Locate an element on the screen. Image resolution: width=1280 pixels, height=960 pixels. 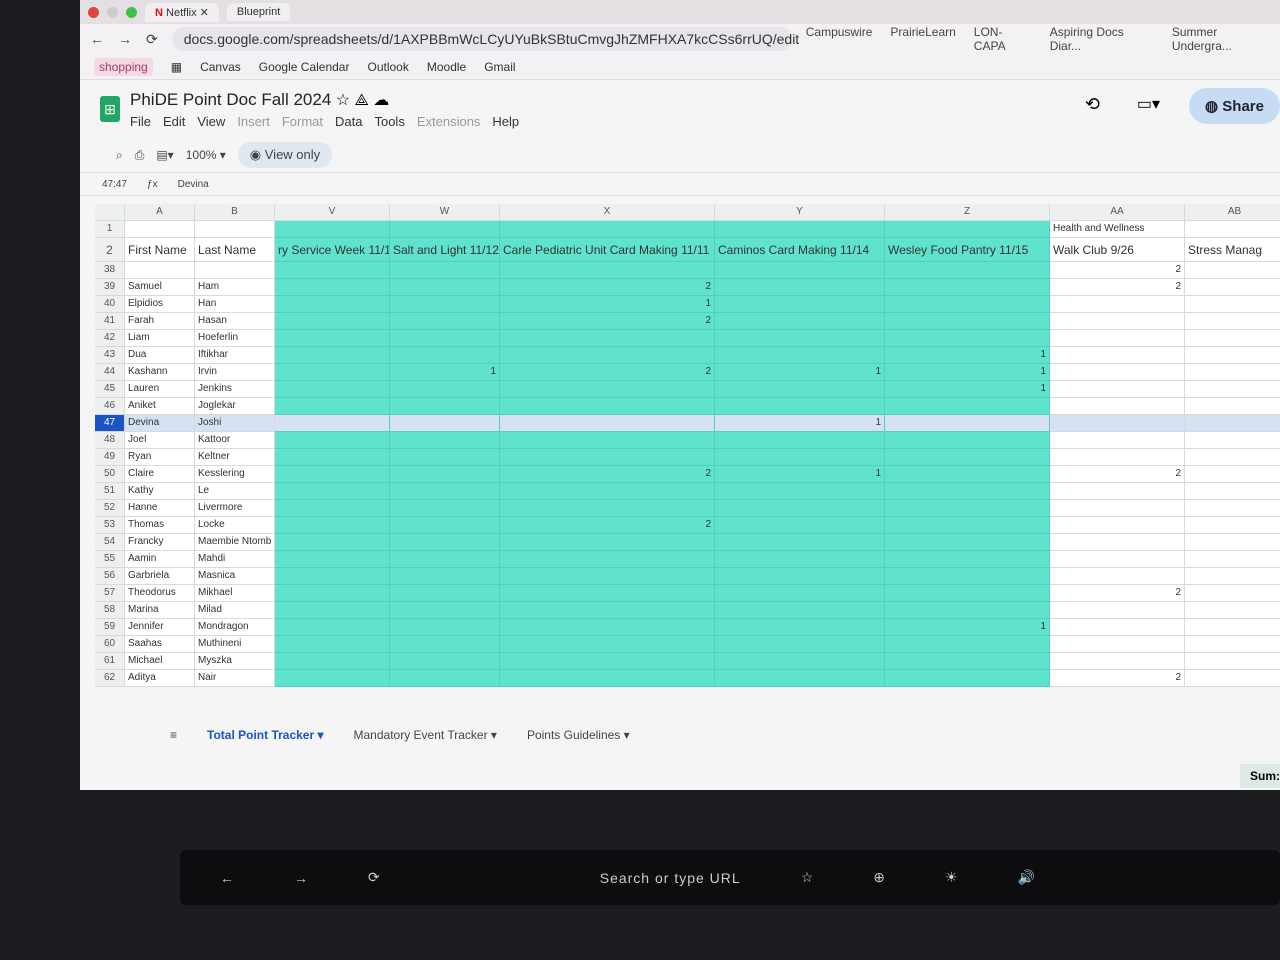
cell: Aniket is located at coordinates (160, 406).